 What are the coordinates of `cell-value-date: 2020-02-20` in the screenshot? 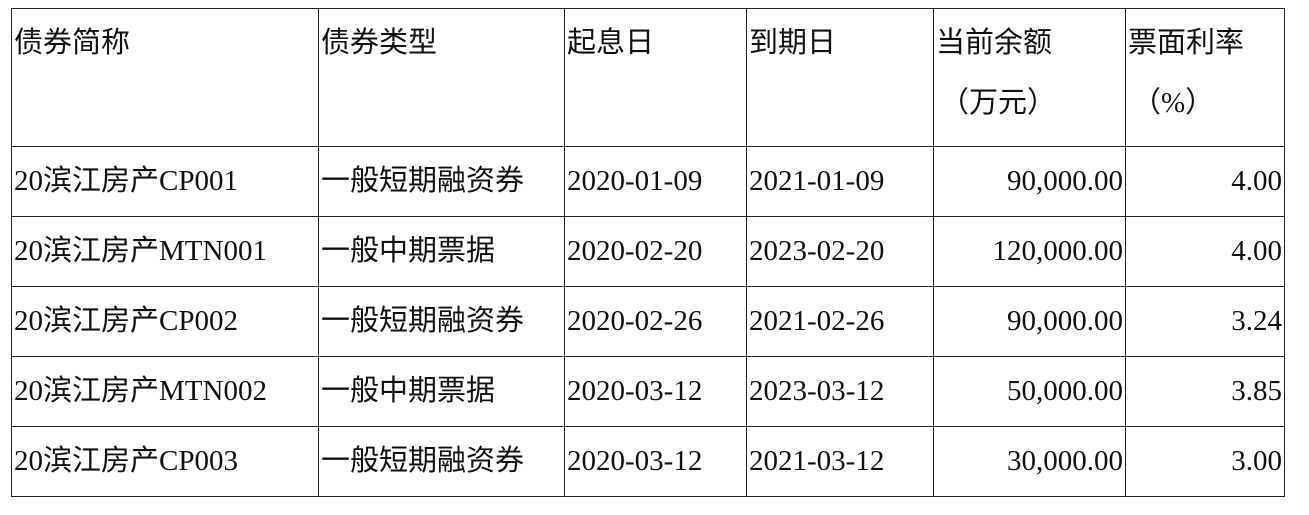 It's located at (655, 251).